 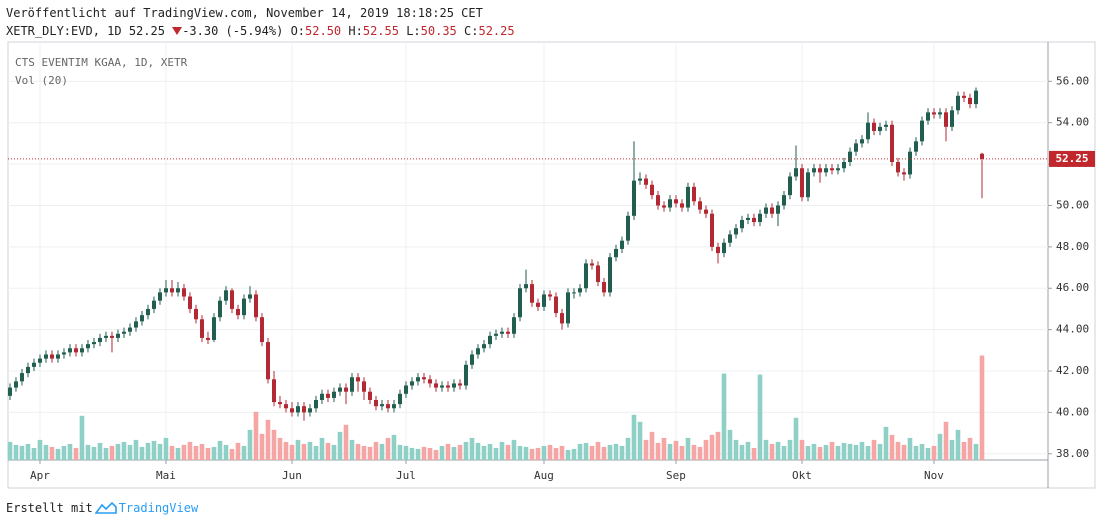 I want to click on x-tick-label: Nov, so click(x=934, y=475).